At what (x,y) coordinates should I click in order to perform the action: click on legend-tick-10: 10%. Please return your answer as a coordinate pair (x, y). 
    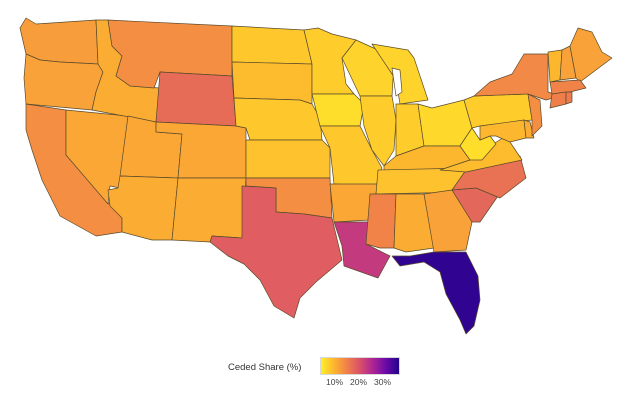
    Looking at the image, I should click on (335, 382).